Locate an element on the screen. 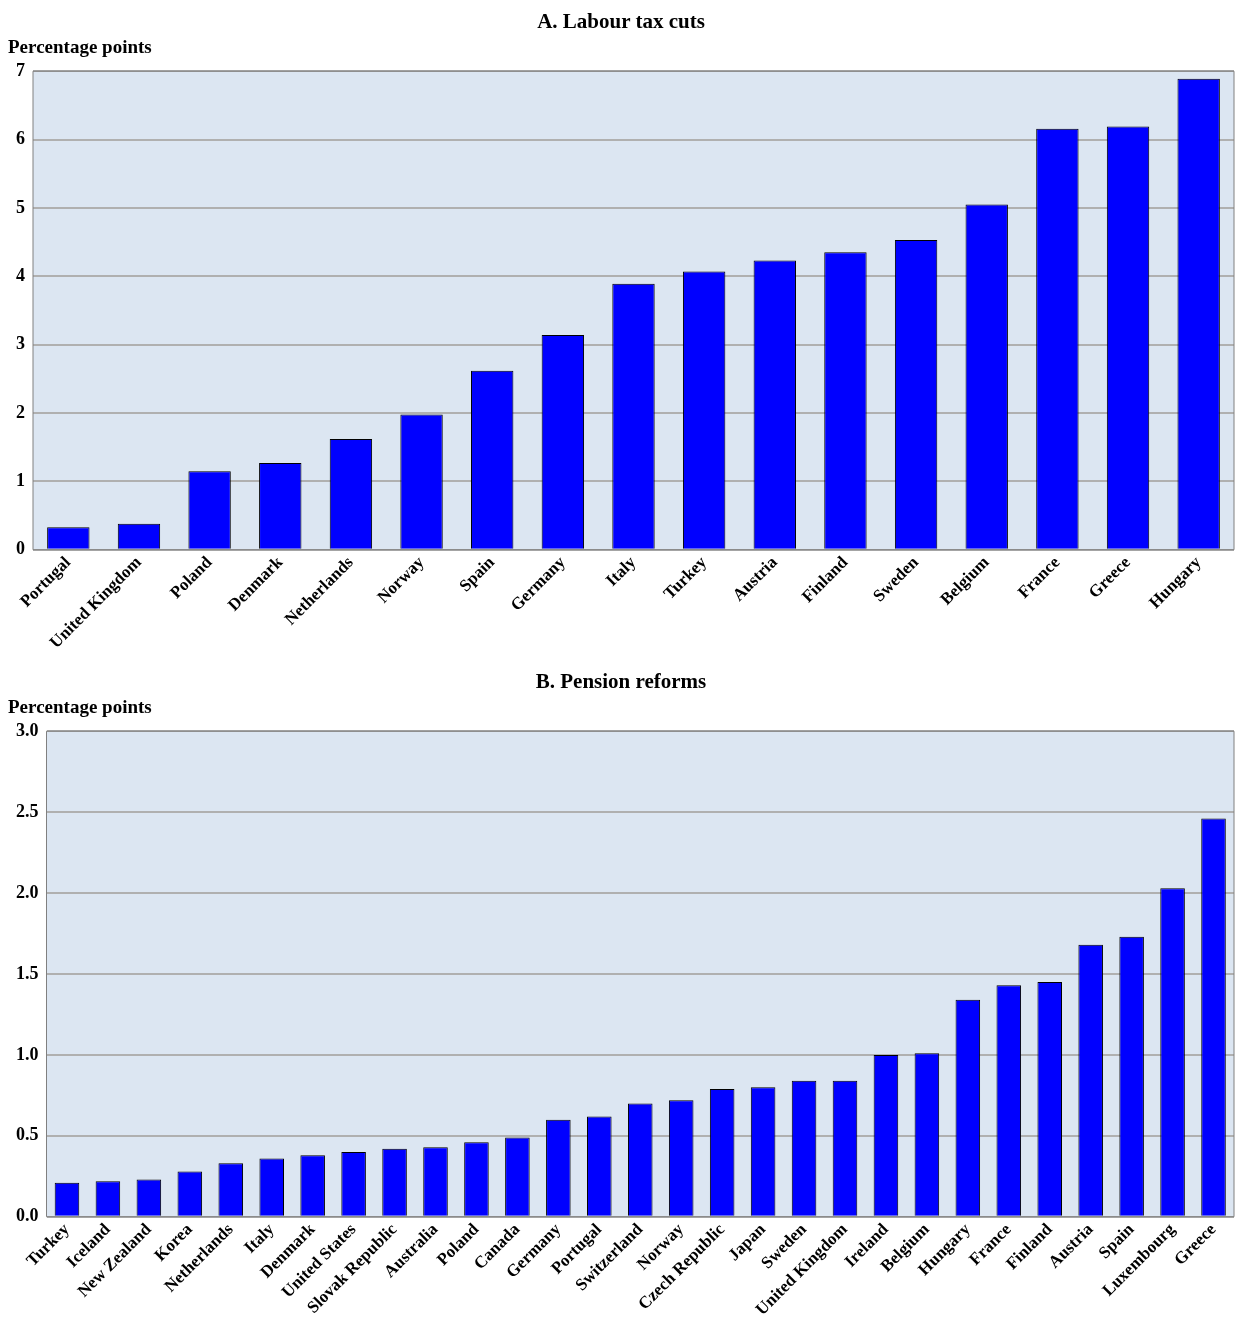 The width and height of the screenshot is (1242, 1327). y-tick-label: 0.5 is located at coordinates (27, 1134).